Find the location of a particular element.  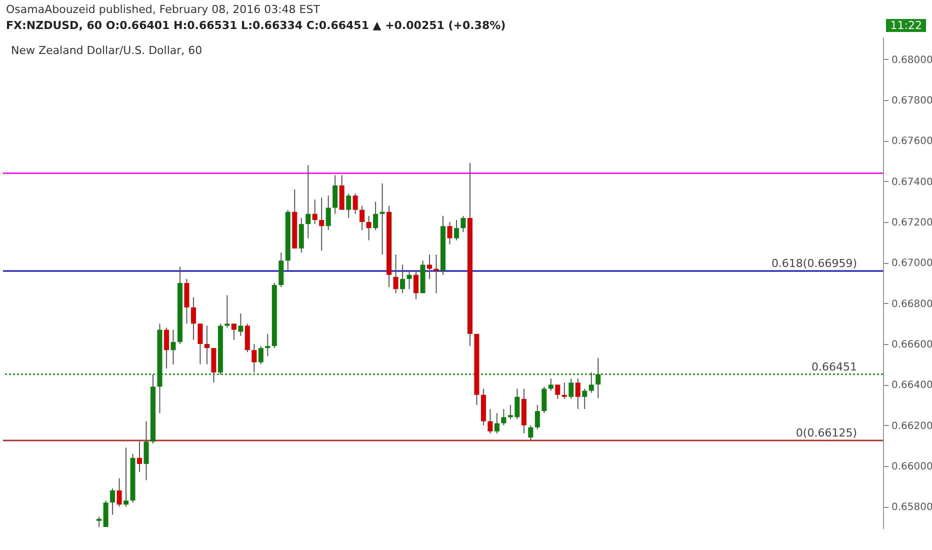

y-tick-label: 0.68000 is located at coordinates (912, 60).